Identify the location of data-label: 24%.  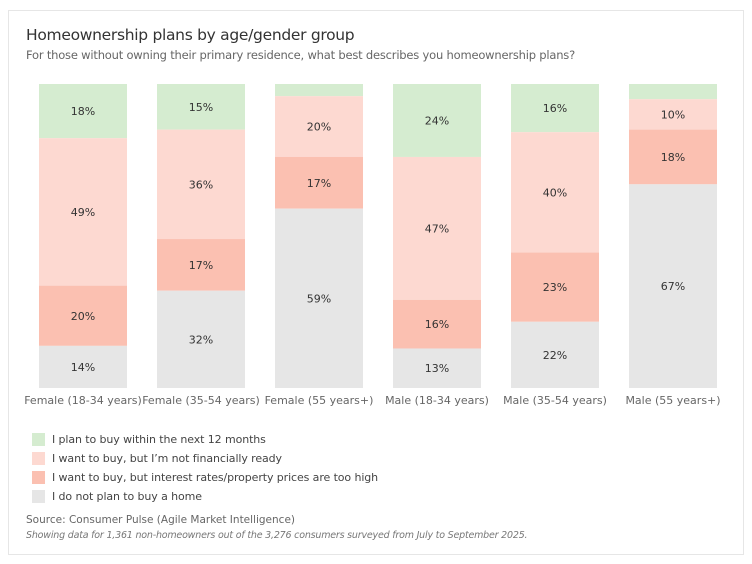
(437, 120).